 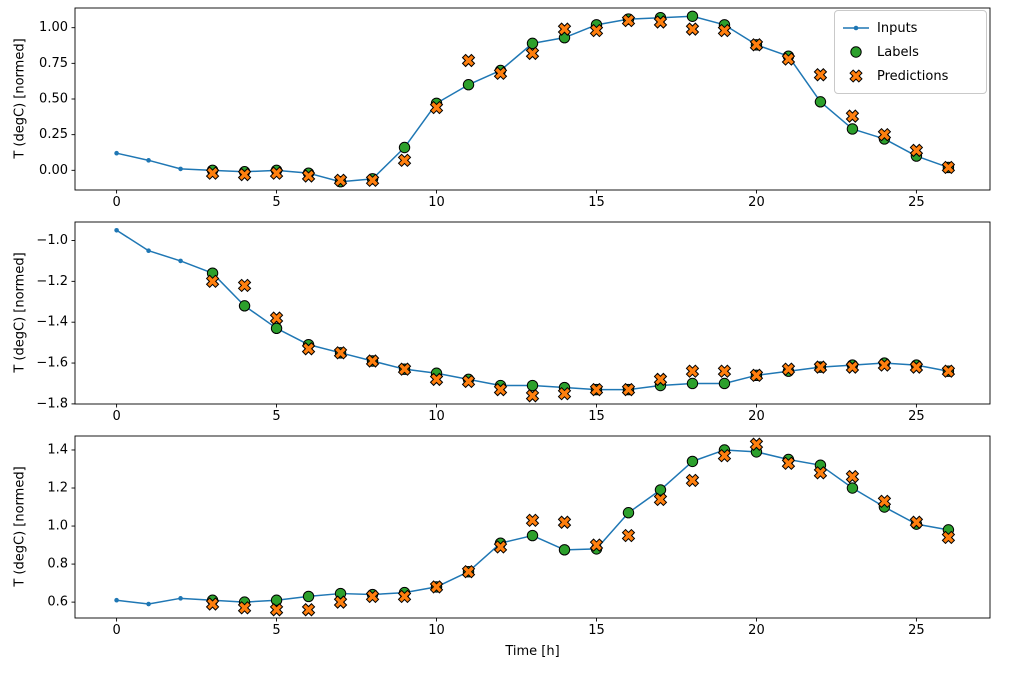 I want to click on svg-text: −1.6, so click(x=52, y=363).